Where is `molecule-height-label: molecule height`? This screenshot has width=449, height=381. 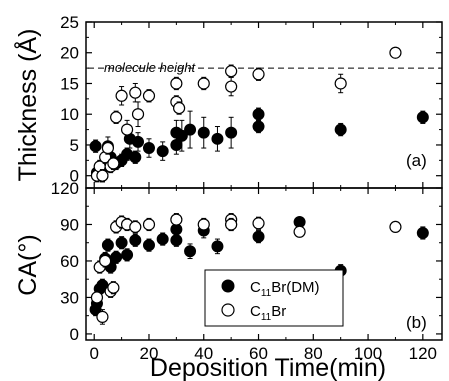 molecule-height-label: molecule height is located at coordinates (150, 67).